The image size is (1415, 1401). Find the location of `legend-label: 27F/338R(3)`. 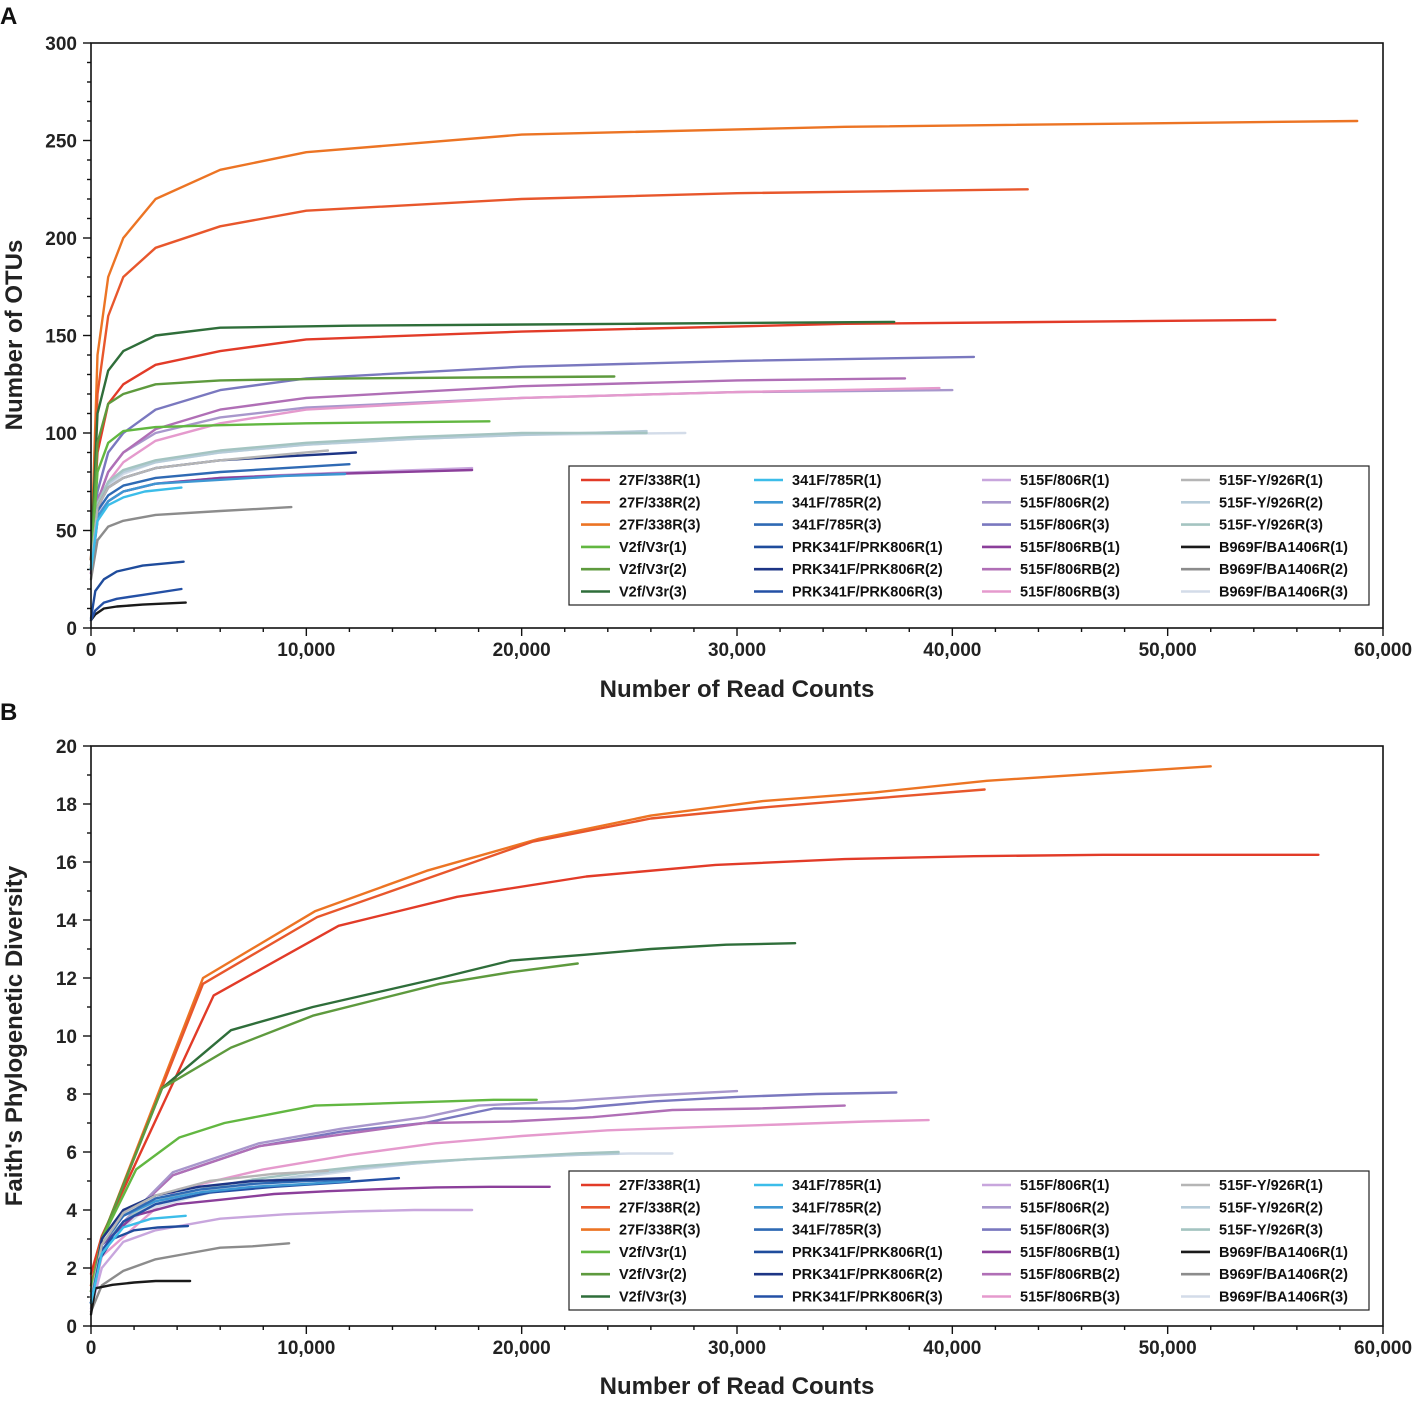

legend-label: 27F/338R(3) is located at coordinates (660, 526).